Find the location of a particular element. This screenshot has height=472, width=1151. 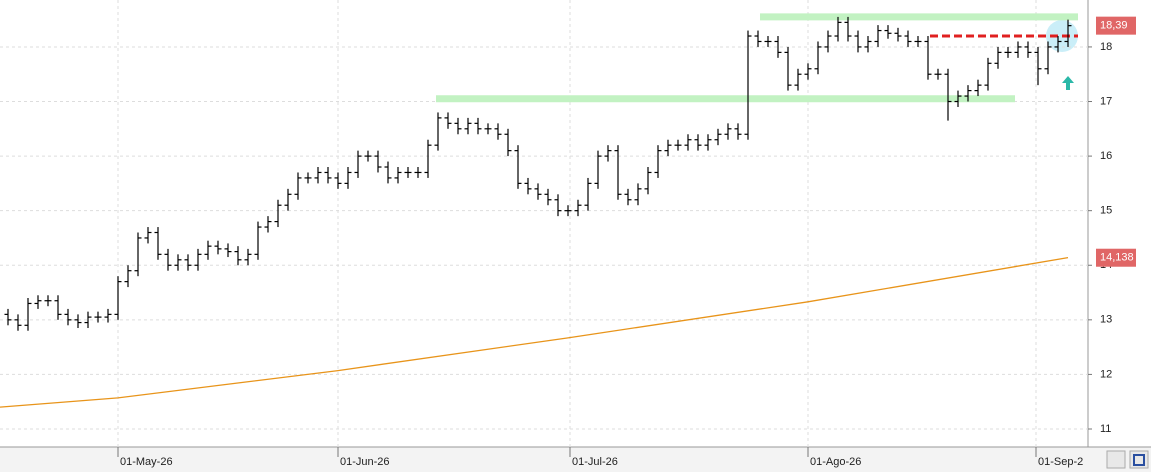

x-tick-label: 01-Jul-26 is located at coordinates (595, 462).